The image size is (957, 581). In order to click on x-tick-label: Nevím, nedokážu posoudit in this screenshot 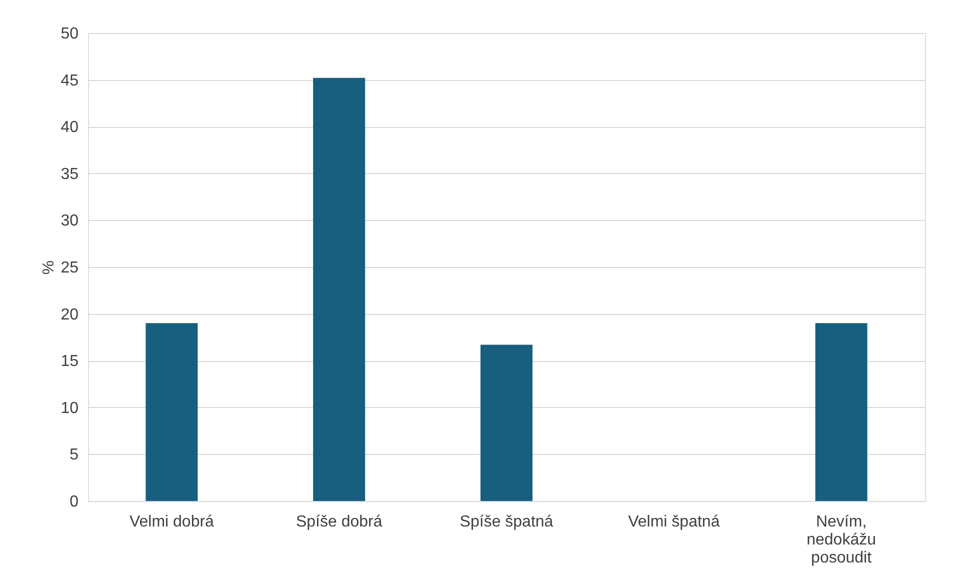, I will do `click(841, 540)`.